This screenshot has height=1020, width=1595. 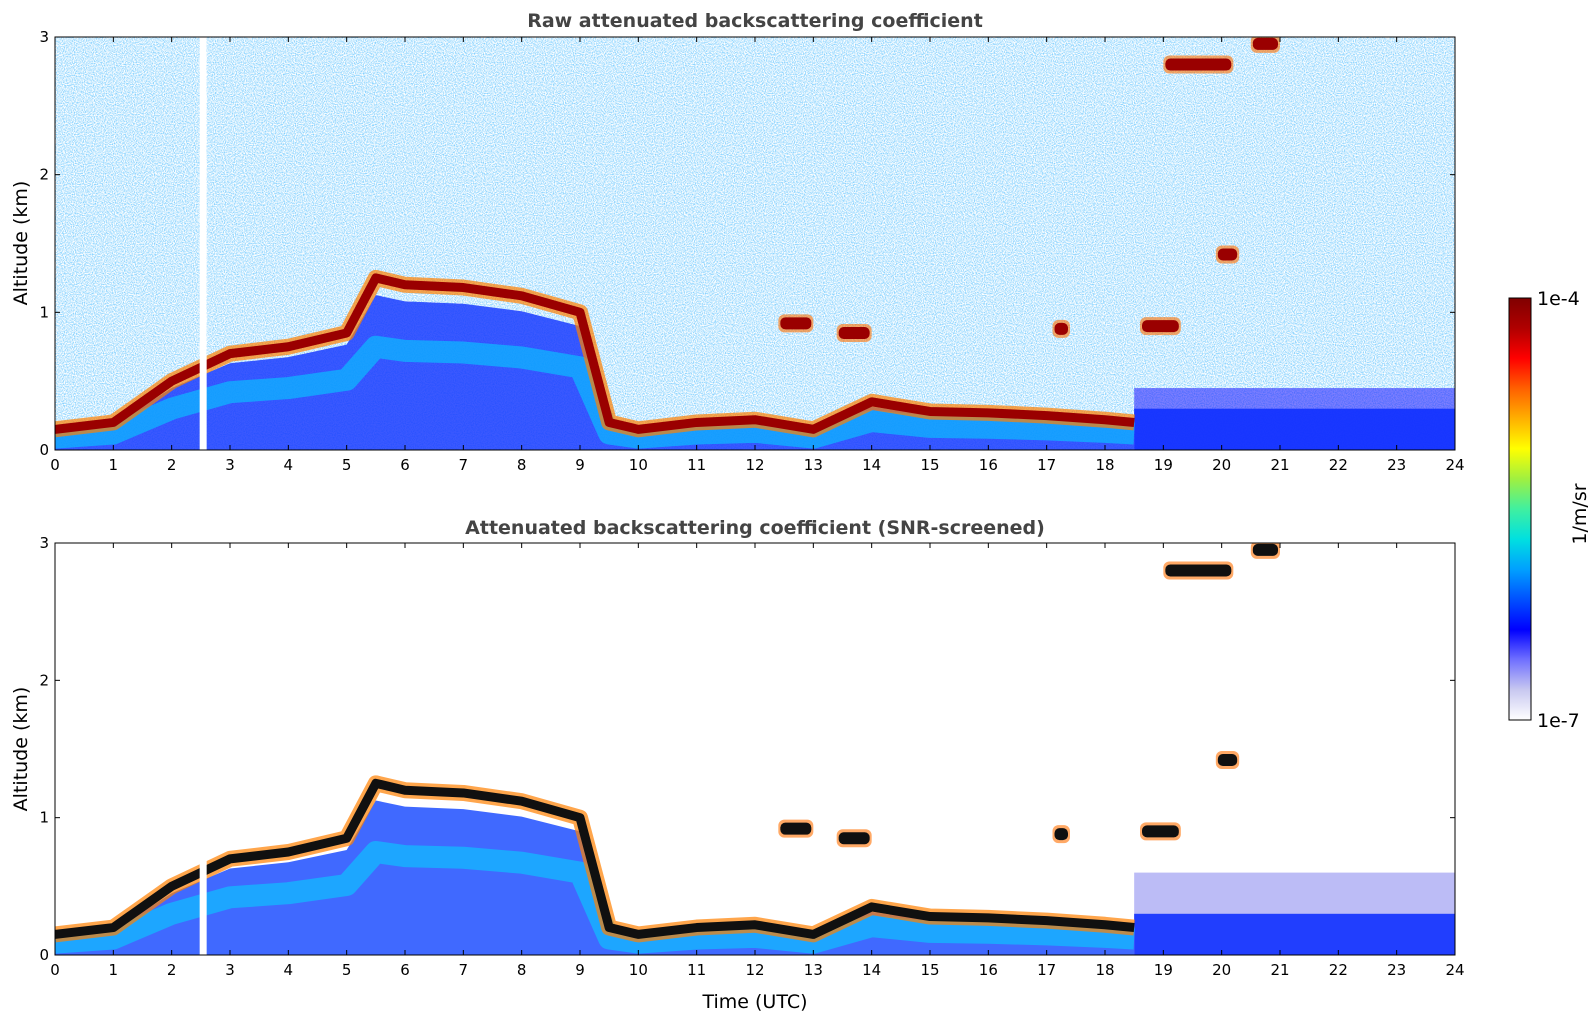 I want to click on panel-screened-xlabel: Time (UTC), so click(x=754, y=1002).